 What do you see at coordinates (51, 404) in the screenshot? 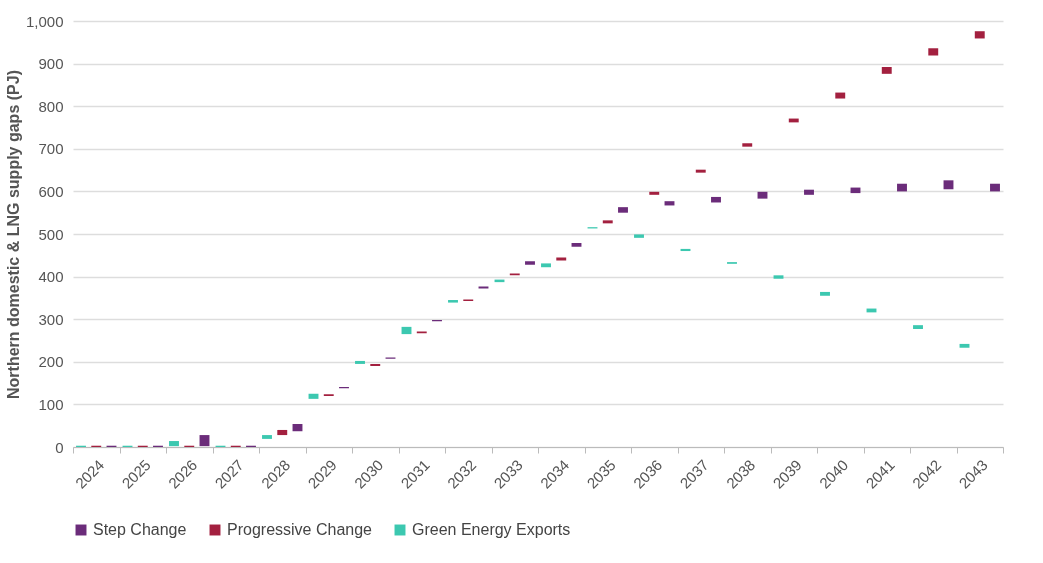
I see `y-tick-label: 100` at bounding box center [51, 404].